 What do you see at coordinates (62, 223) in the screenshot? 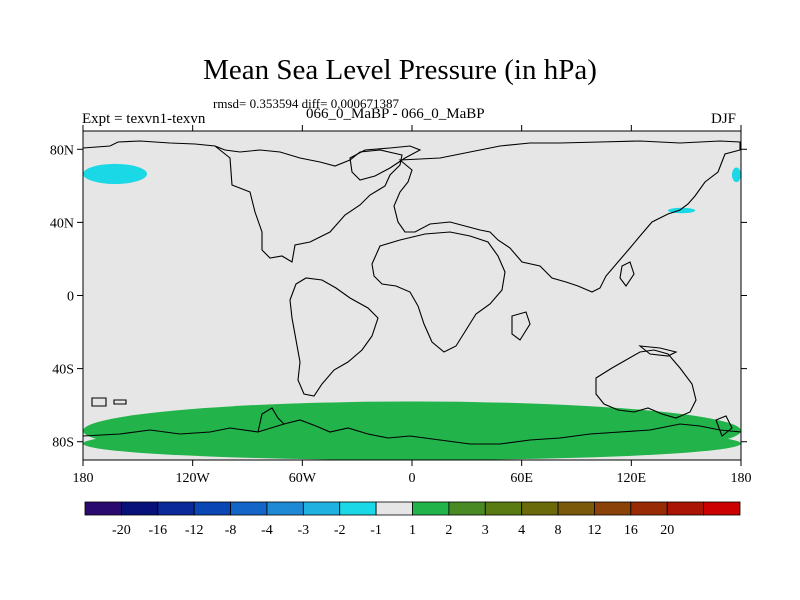
I see `y-tick-label: 40N` at bounding box center [62, 223].